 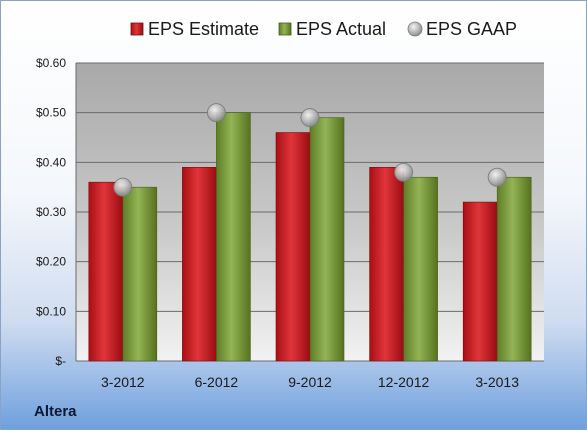 What do you see at coordinates (217, 382) in the screenshot?
I see `x-tick-label: 6-2012` at bounding box center [217, 382].